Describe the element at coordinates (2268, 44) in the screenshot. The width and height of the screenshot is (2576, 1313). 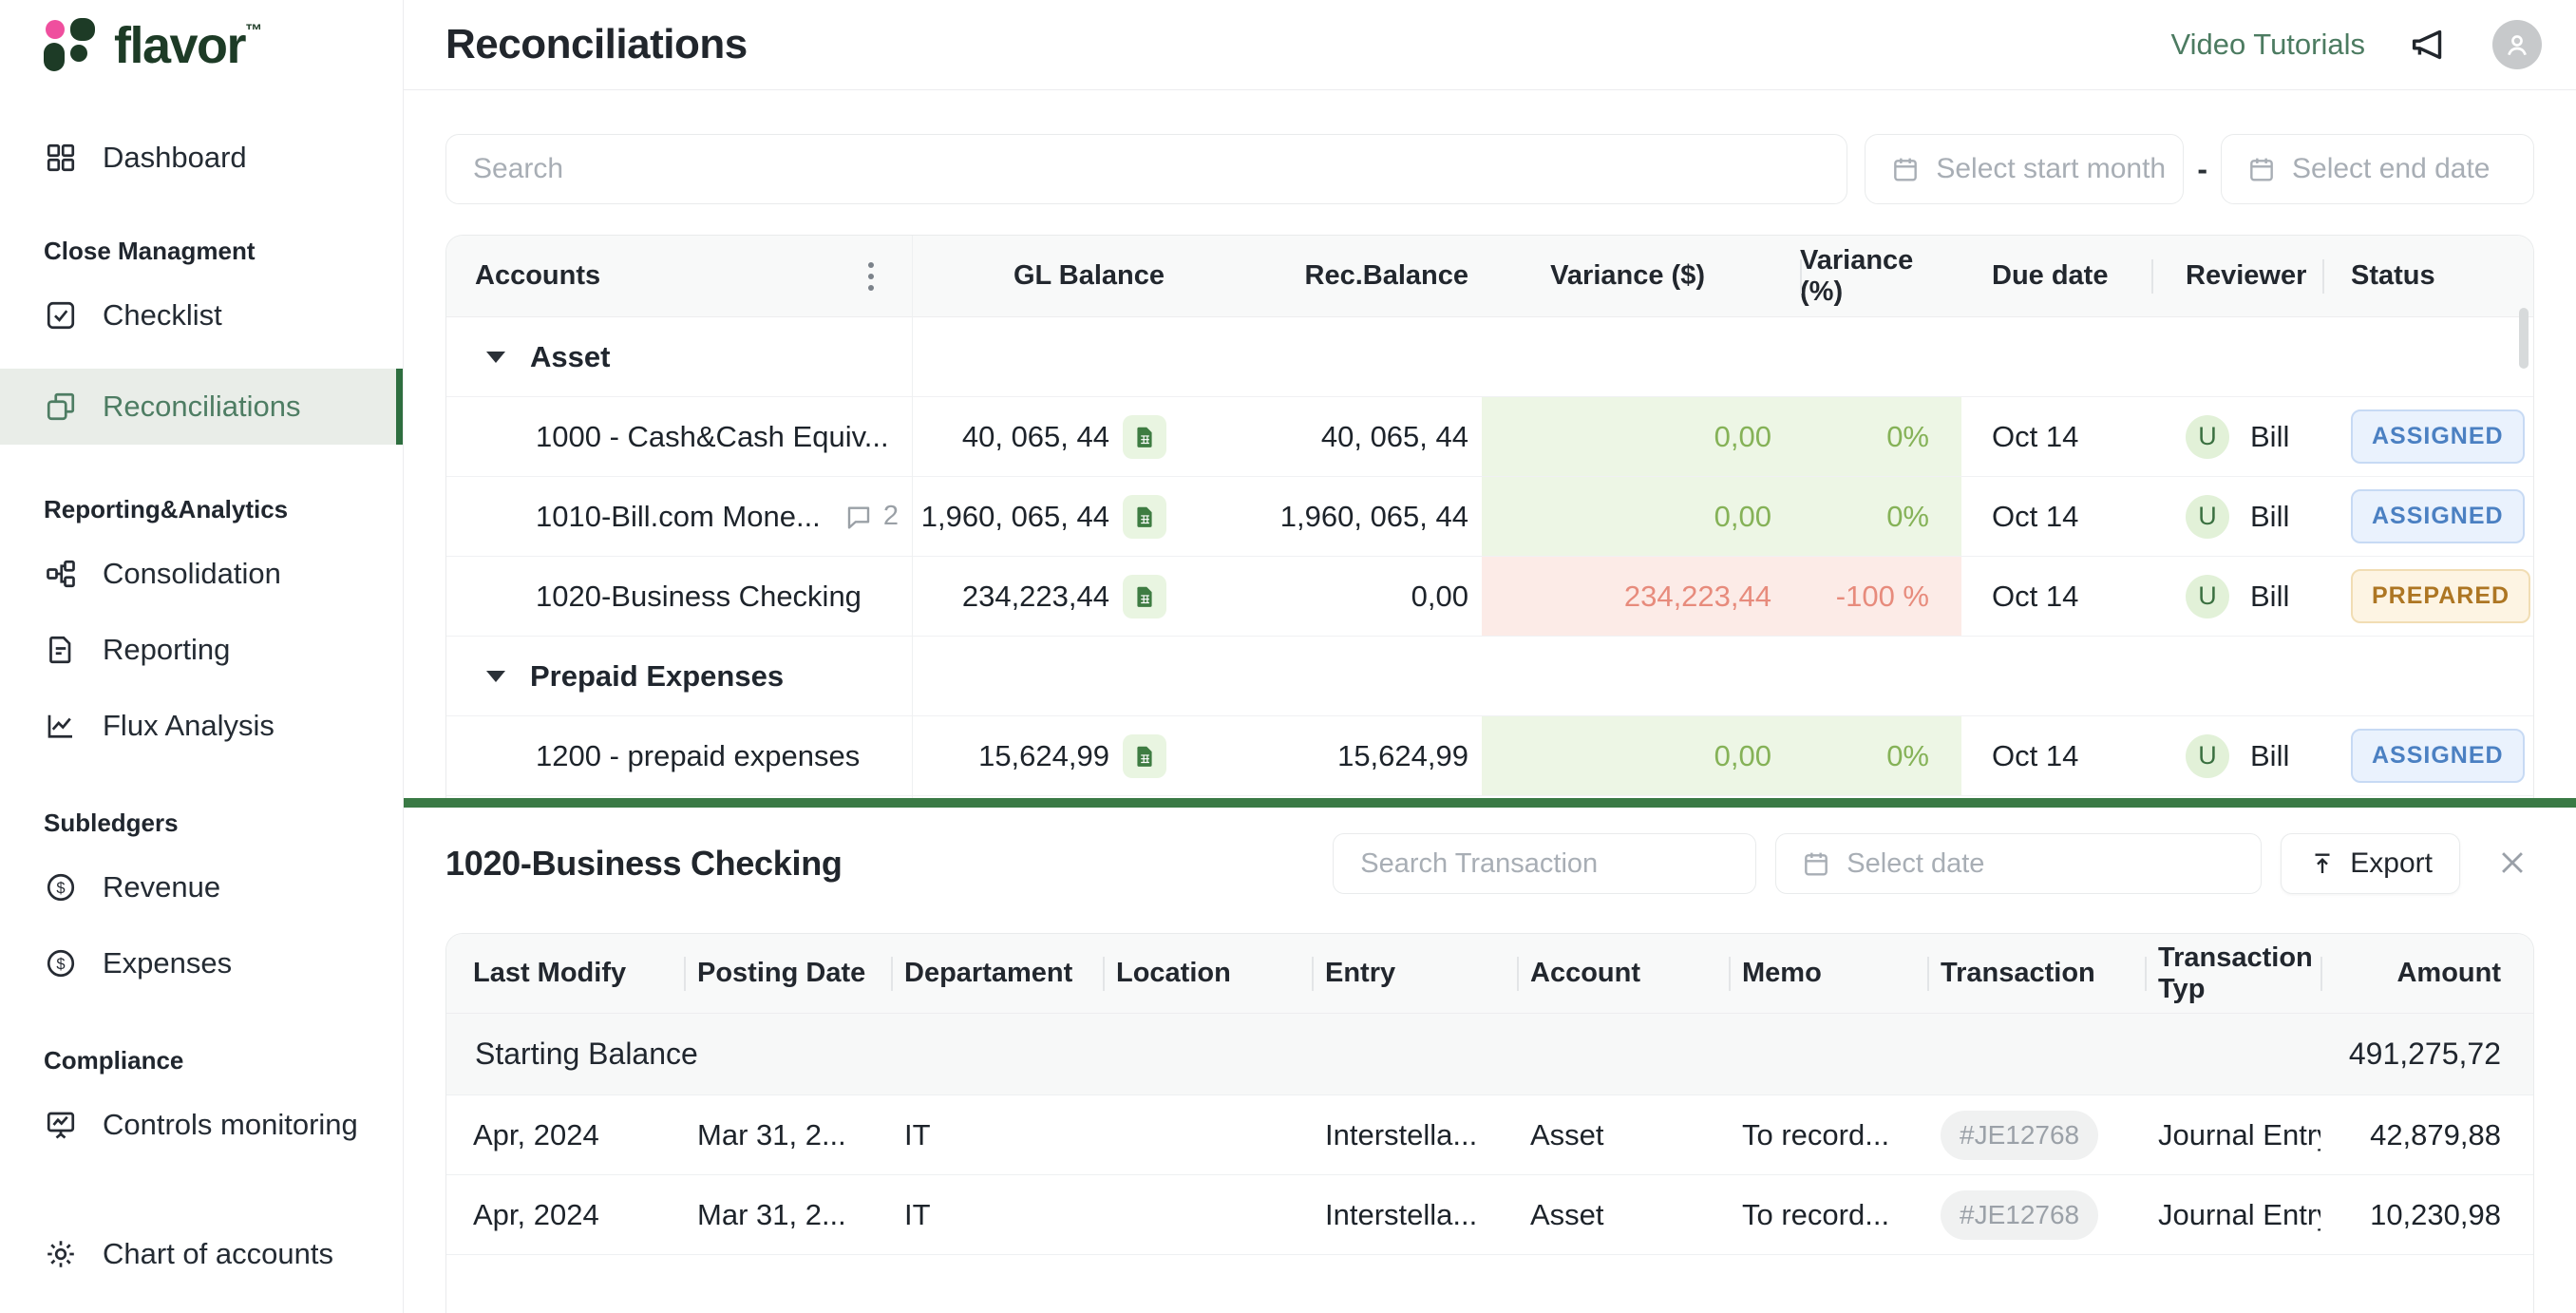
I see `video-tutorials-link: Video Tutorials` at that location.